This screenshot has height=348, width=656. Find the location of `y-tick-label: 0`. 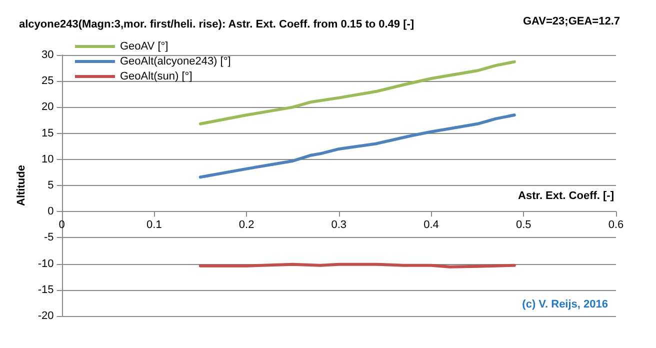

y-tick-label: 0 is located at coordinates (51, 212).